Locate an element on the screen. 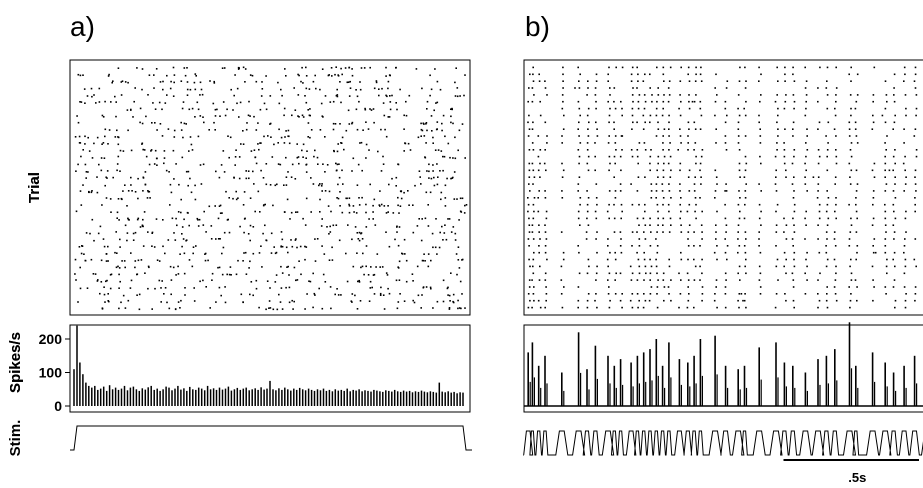  panel-label: b) is located at coordinates (537, 26).